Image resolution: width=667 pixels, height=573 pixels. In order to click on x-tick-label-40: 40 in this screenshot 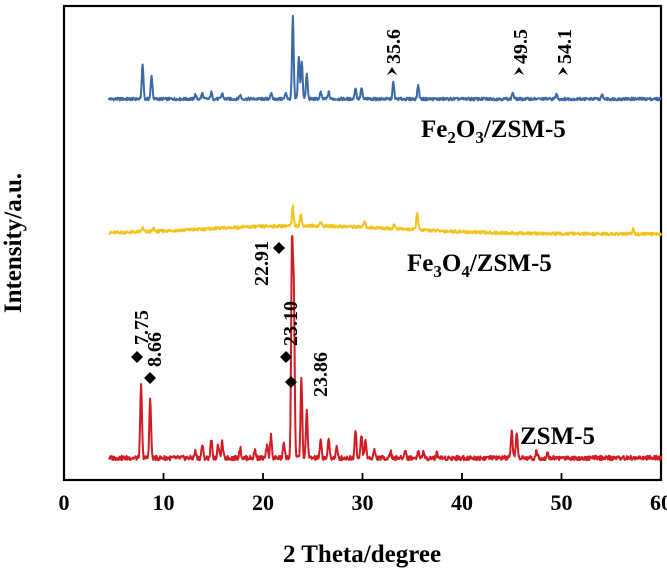, I will do `click(462, 502)`.